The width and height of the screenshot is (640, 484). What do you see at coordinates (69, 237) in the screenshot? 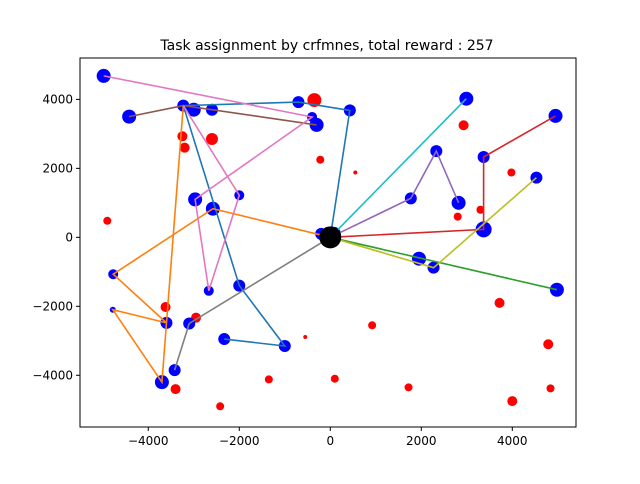
I see `y-tick-label-2: 0` at bounding box center [69, 237].